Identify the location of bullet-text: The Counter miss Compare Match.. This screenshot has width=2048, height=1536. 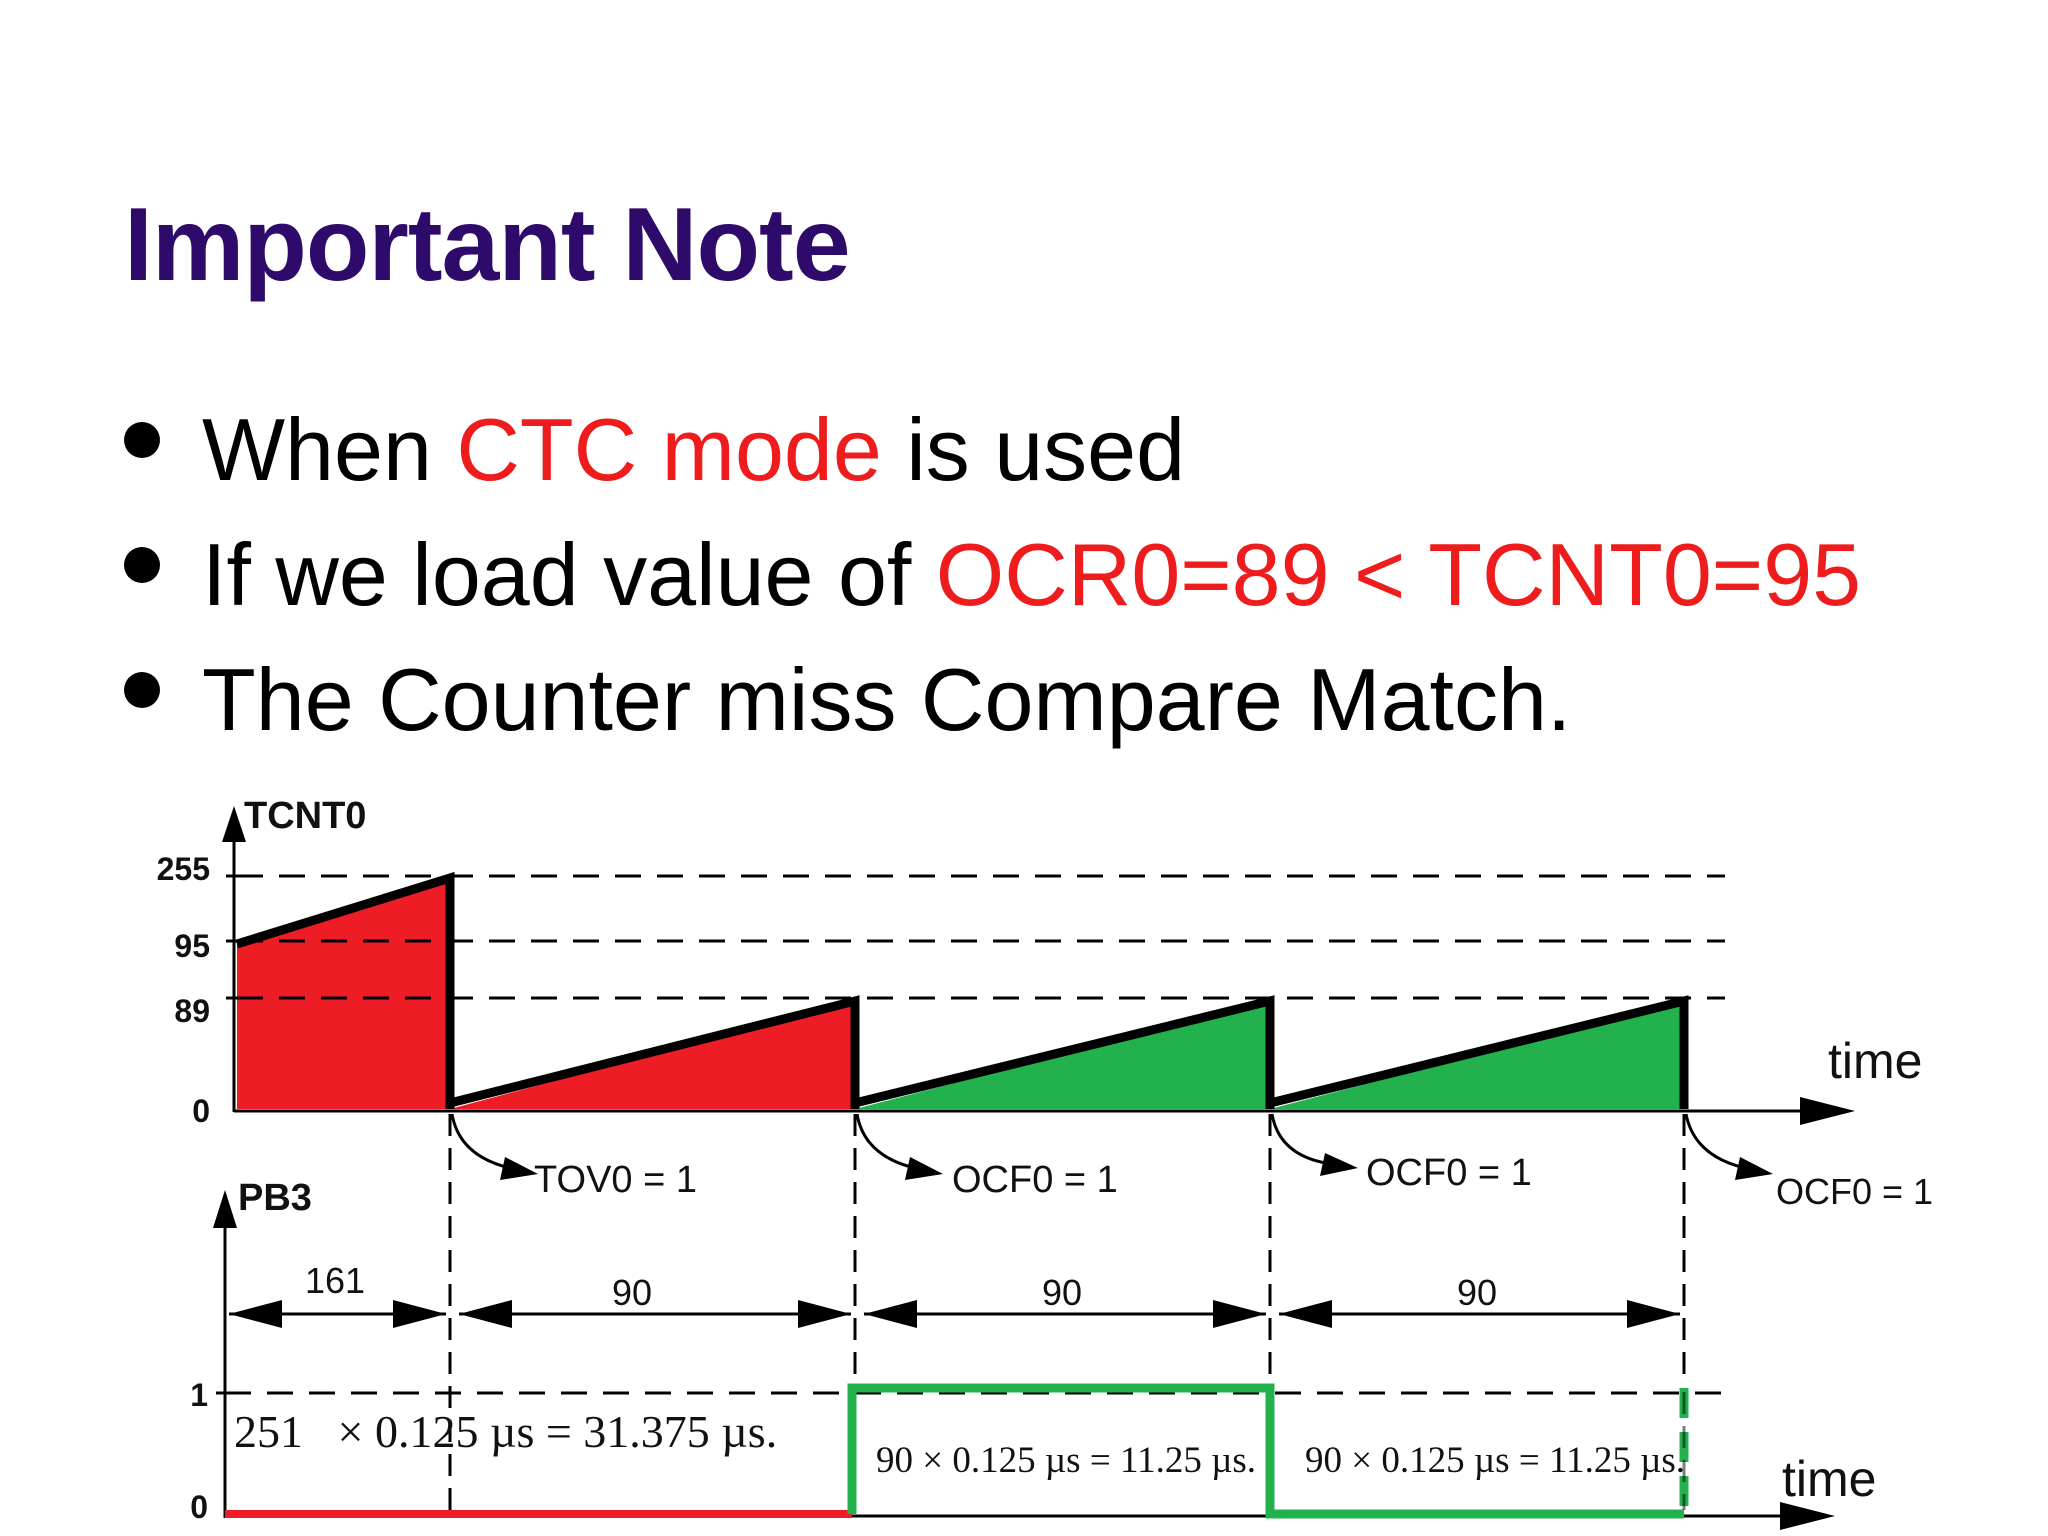
(886, 700).